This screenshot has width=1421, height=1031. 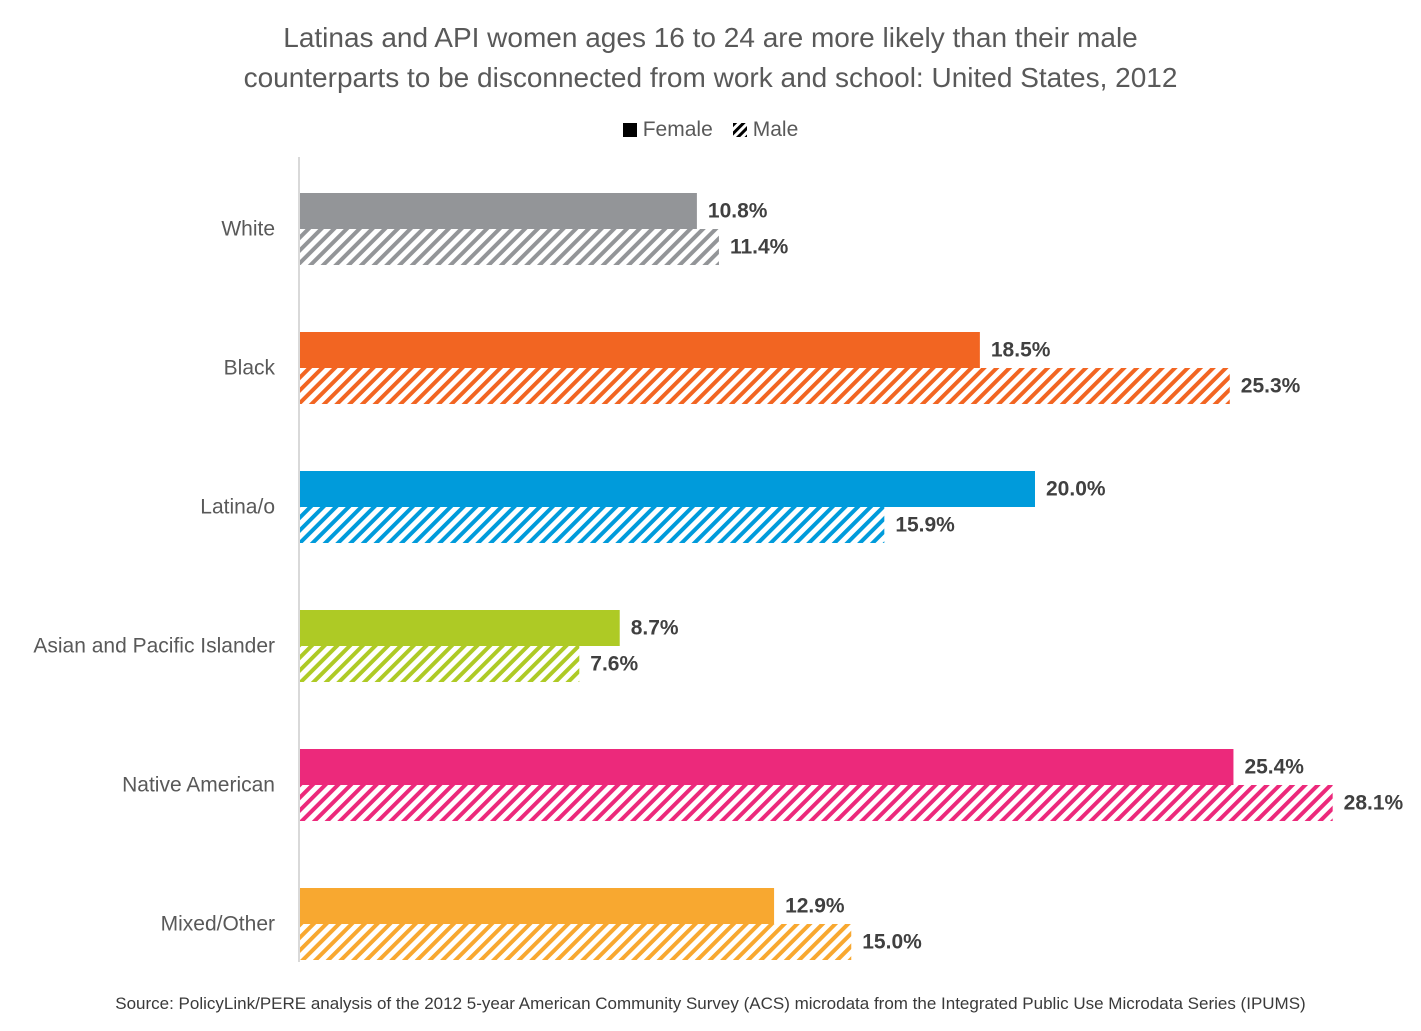 What do you see at coordinates (237, 507) in the screenshot?
I see `category-label: Latina/o` at bounding box center [237, 507].